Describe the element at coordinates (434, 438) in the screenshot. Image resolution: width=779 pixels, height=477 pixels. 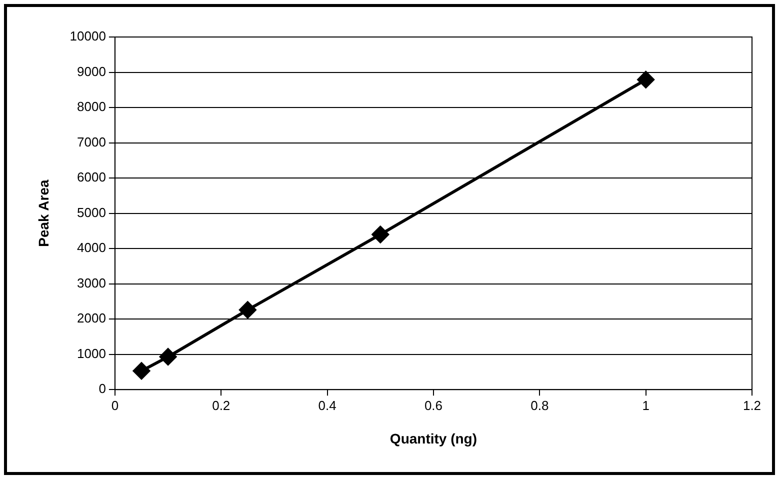
I see `x-axis-title: Quantity (ng)` at that location.